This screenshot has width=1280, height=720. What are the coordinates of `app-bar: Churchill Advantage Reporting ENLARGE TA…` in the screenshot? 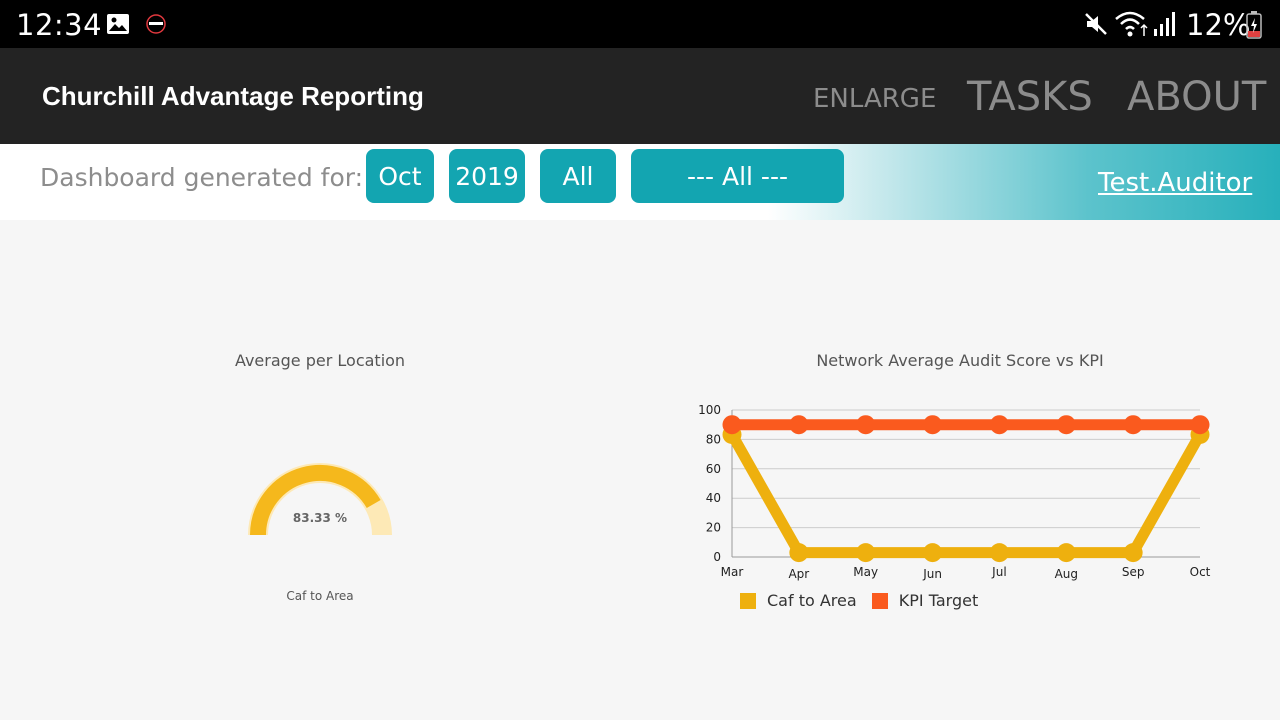 It's located at (640, 96).